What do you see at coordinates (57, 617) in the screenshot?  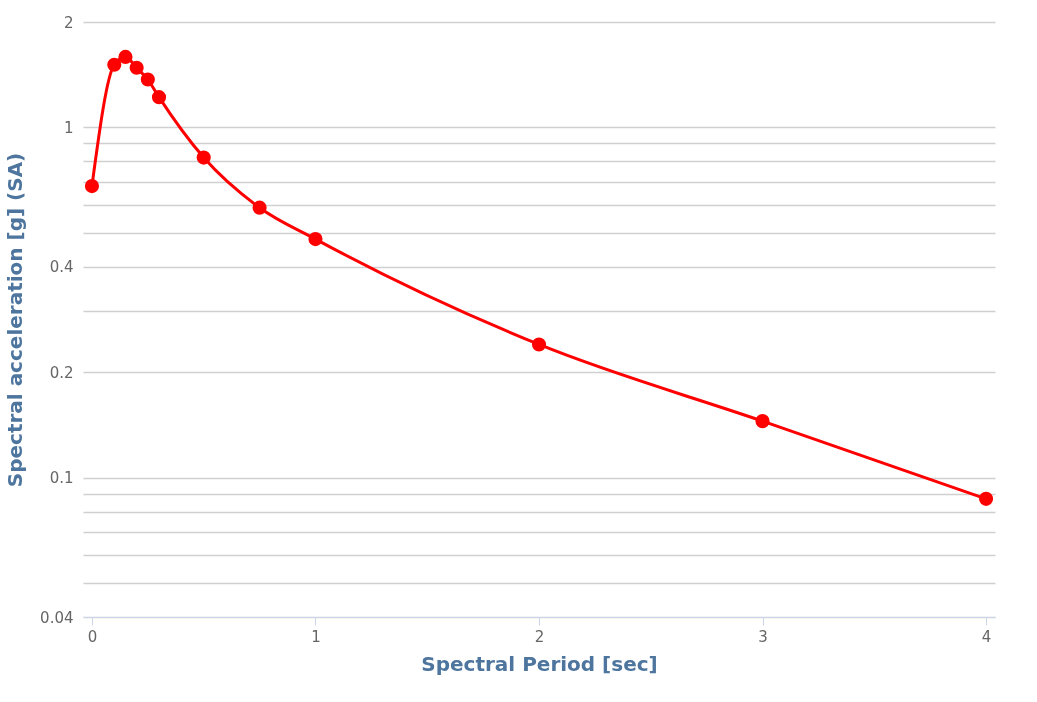 I see `y-tick-label: 0.04` at bounding box center [57, 617].